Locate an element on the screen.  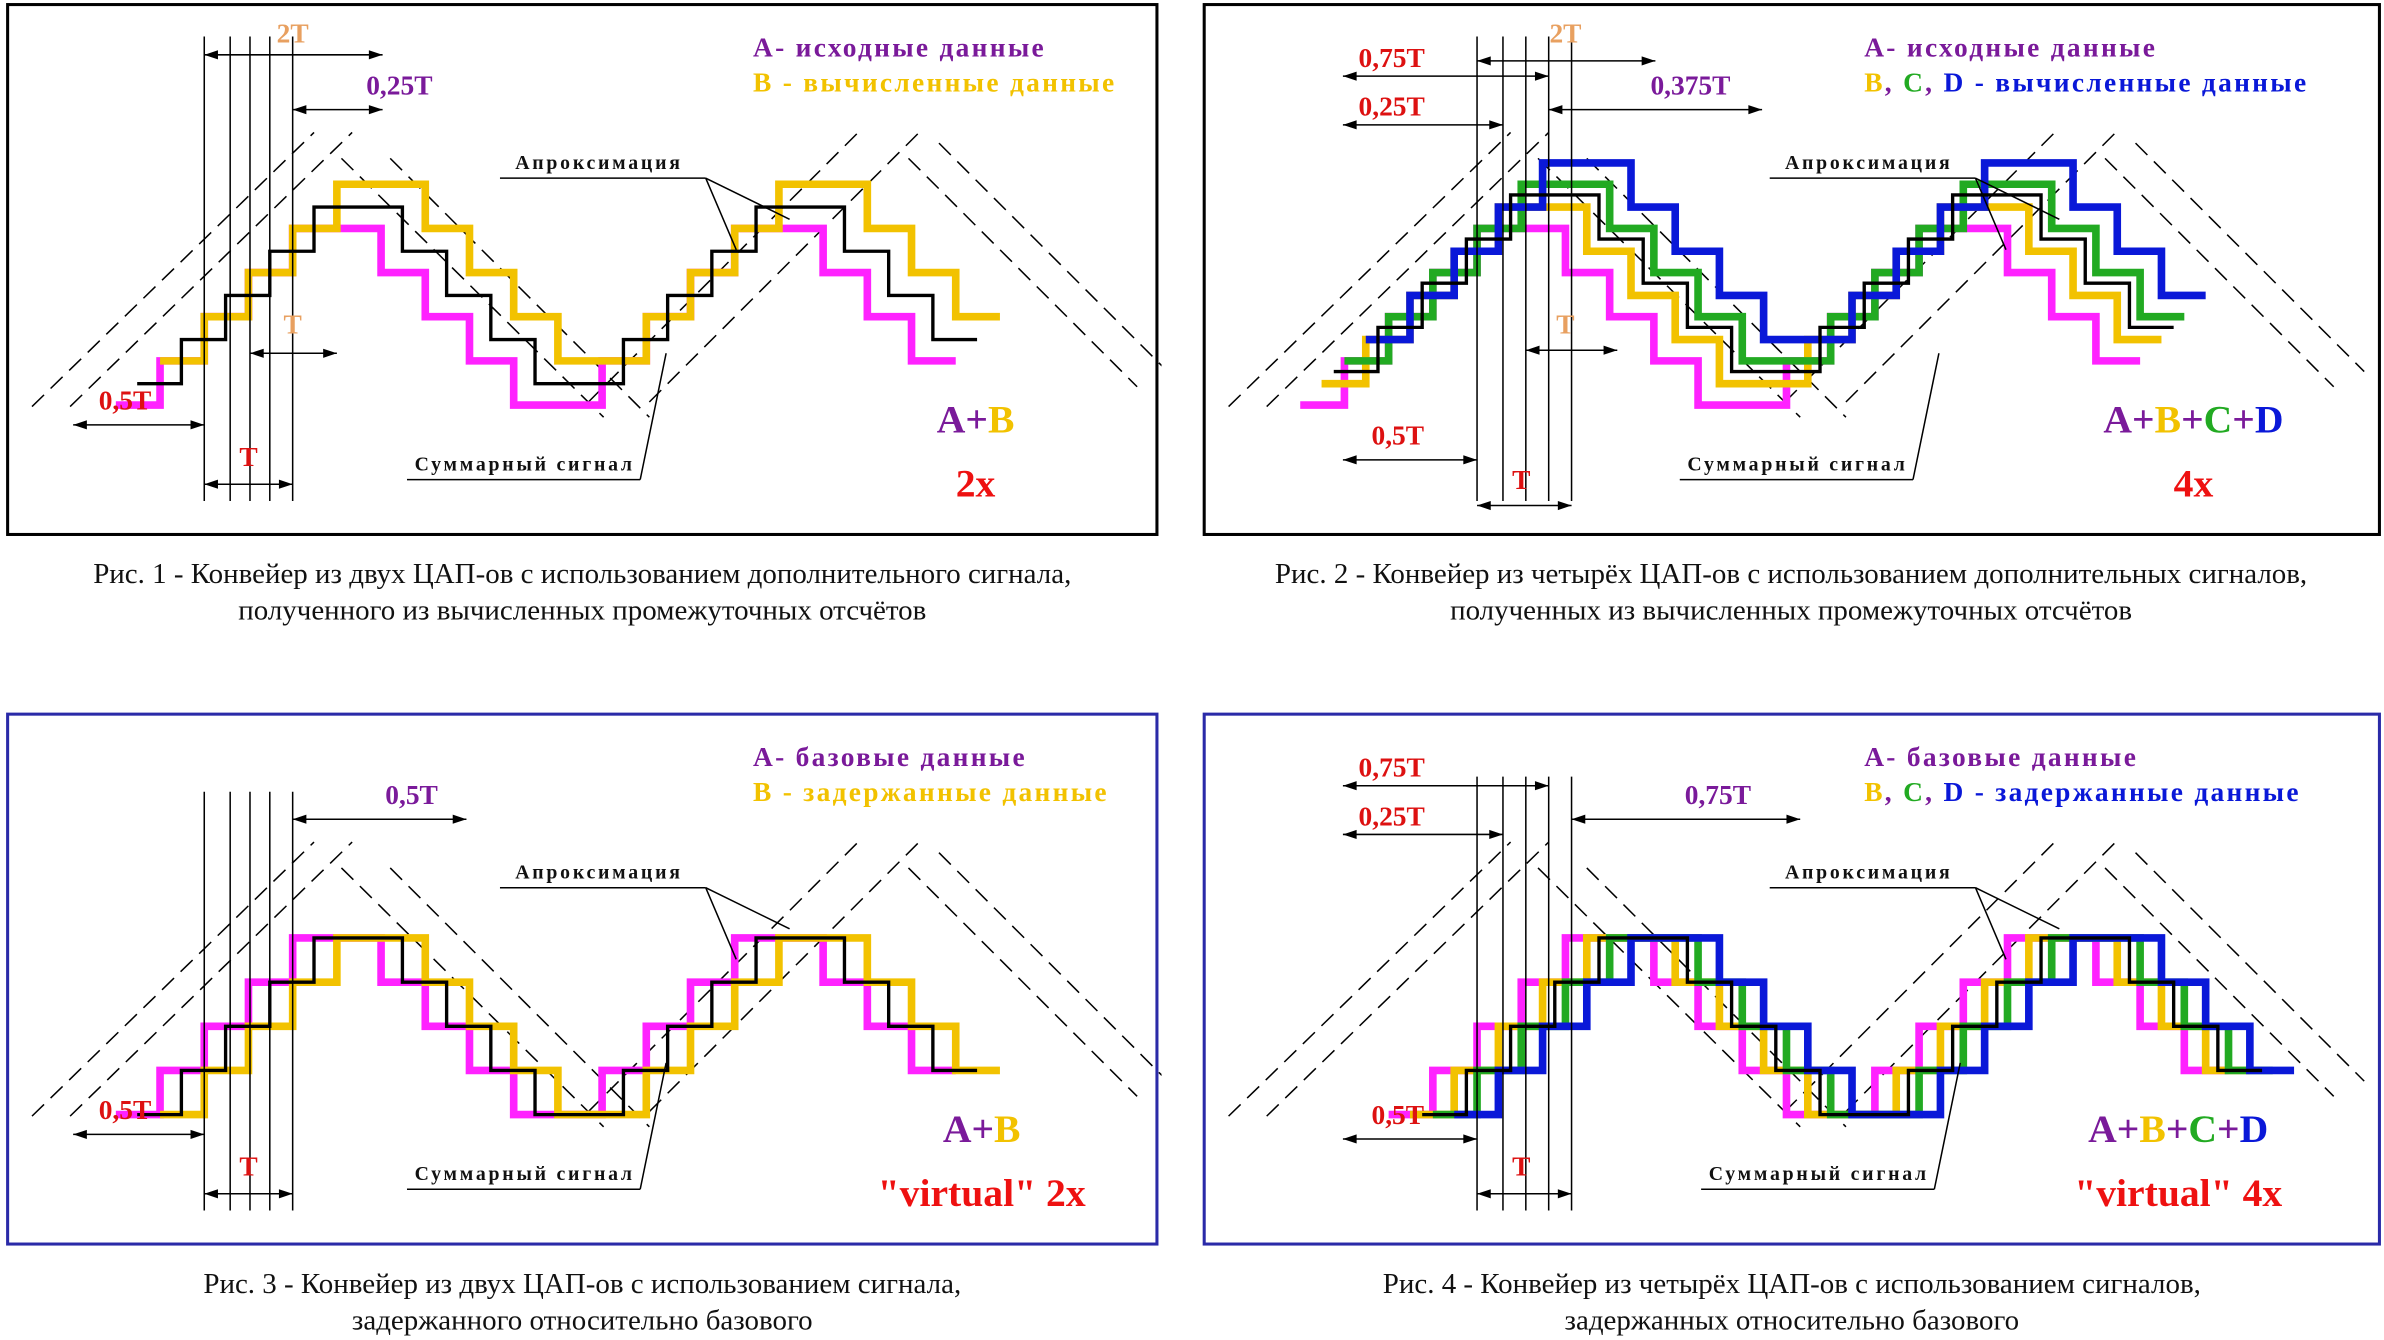
legend-line-computed-part: , is located at coordinates (1894, 82).